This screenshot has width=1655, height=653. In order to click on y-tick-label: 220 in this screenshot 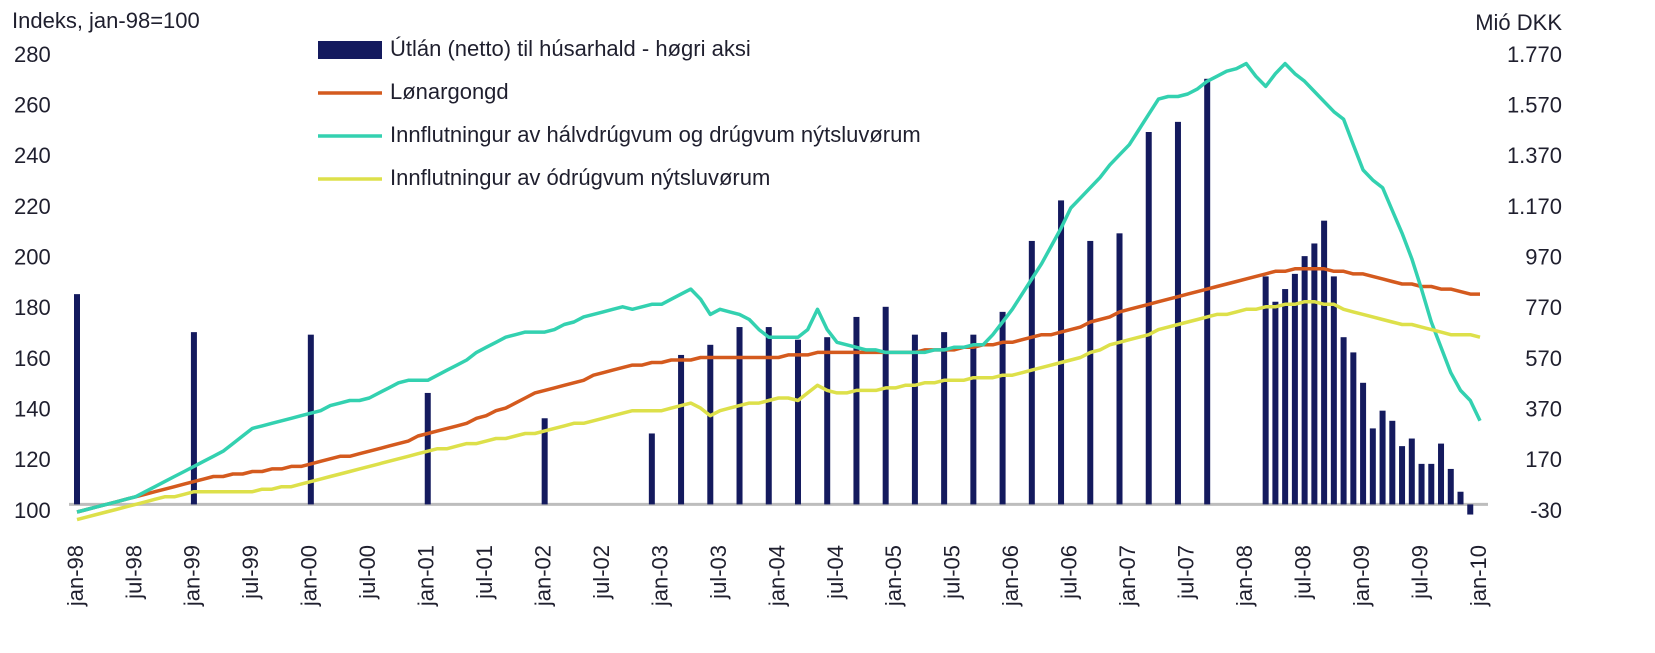, I will do `click(32, 206)`.